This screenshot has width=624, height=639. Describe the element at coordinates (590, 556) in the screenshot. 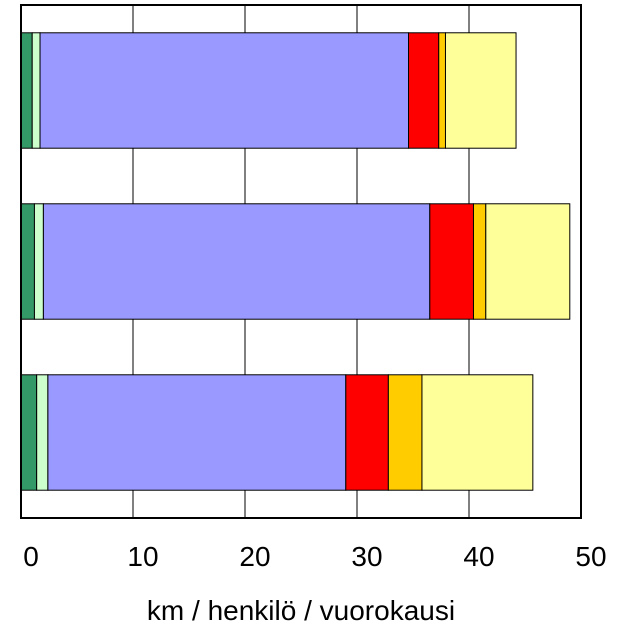

I see `x-tick-label: 50` at that location.